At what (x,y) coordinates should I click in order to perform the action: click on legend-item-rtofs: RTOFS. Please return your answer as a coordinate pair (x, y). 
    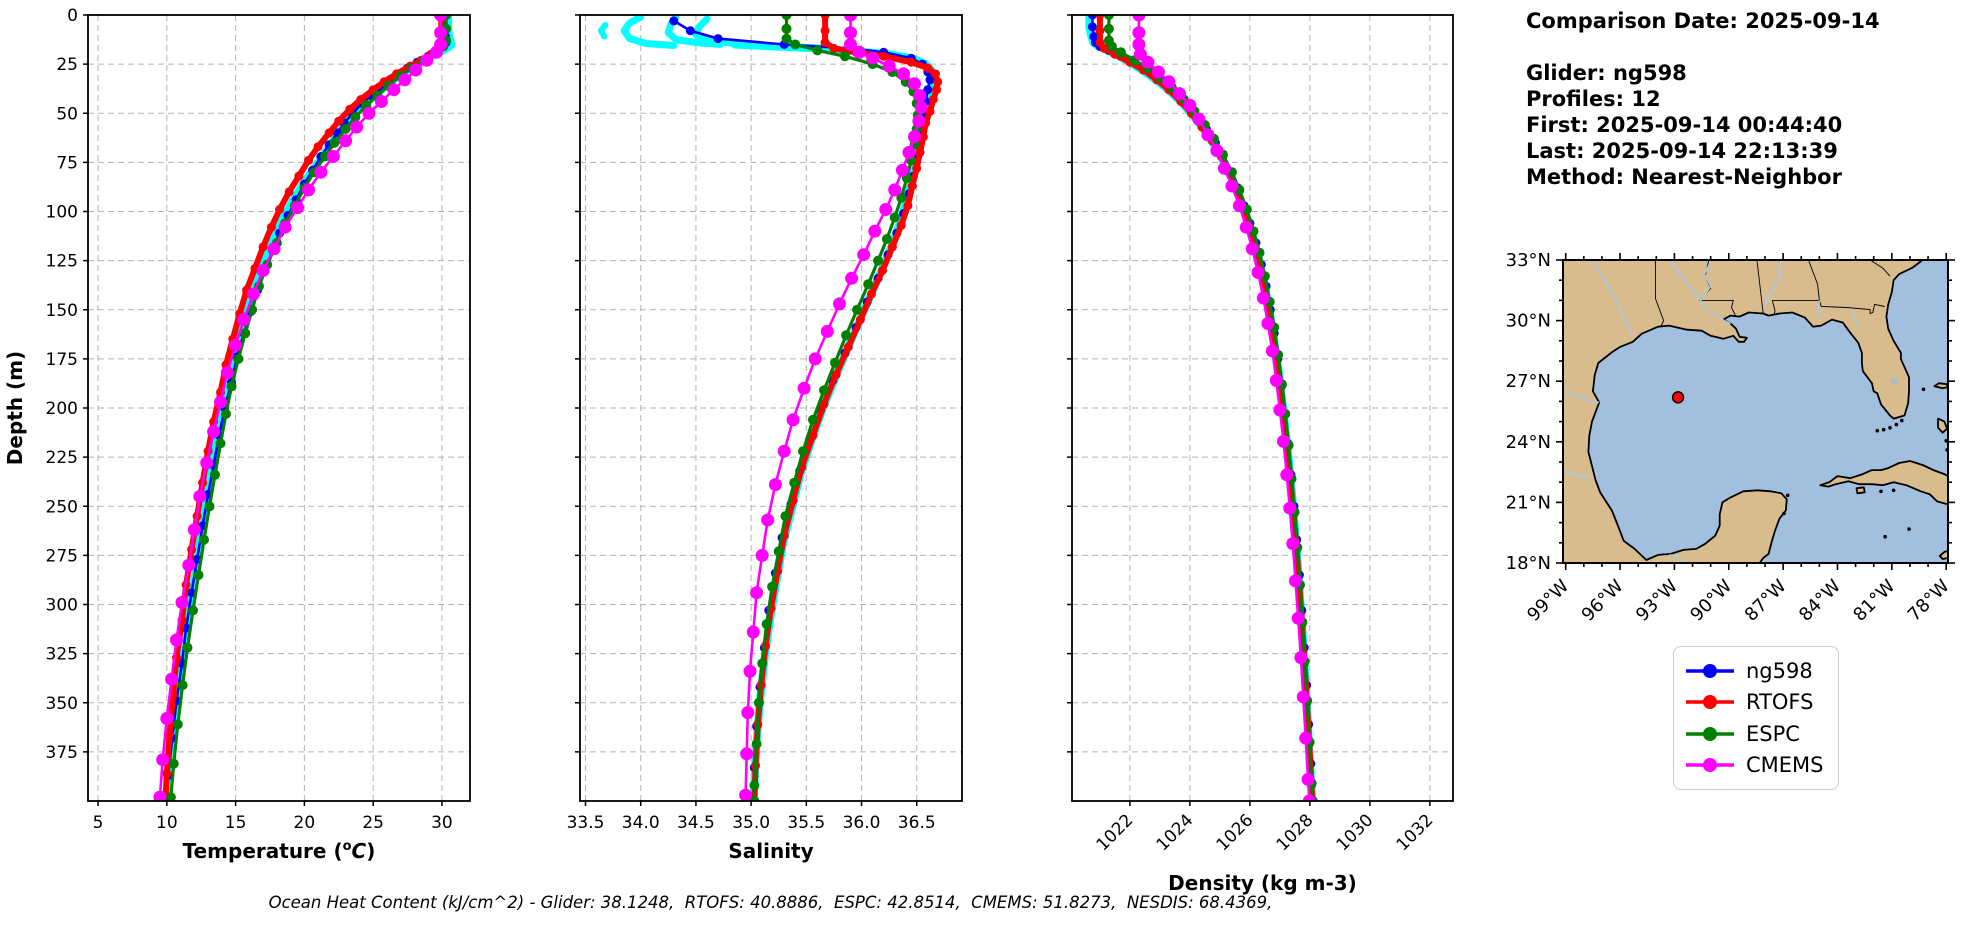
    Looking at the image, I should click on (1756, 702).